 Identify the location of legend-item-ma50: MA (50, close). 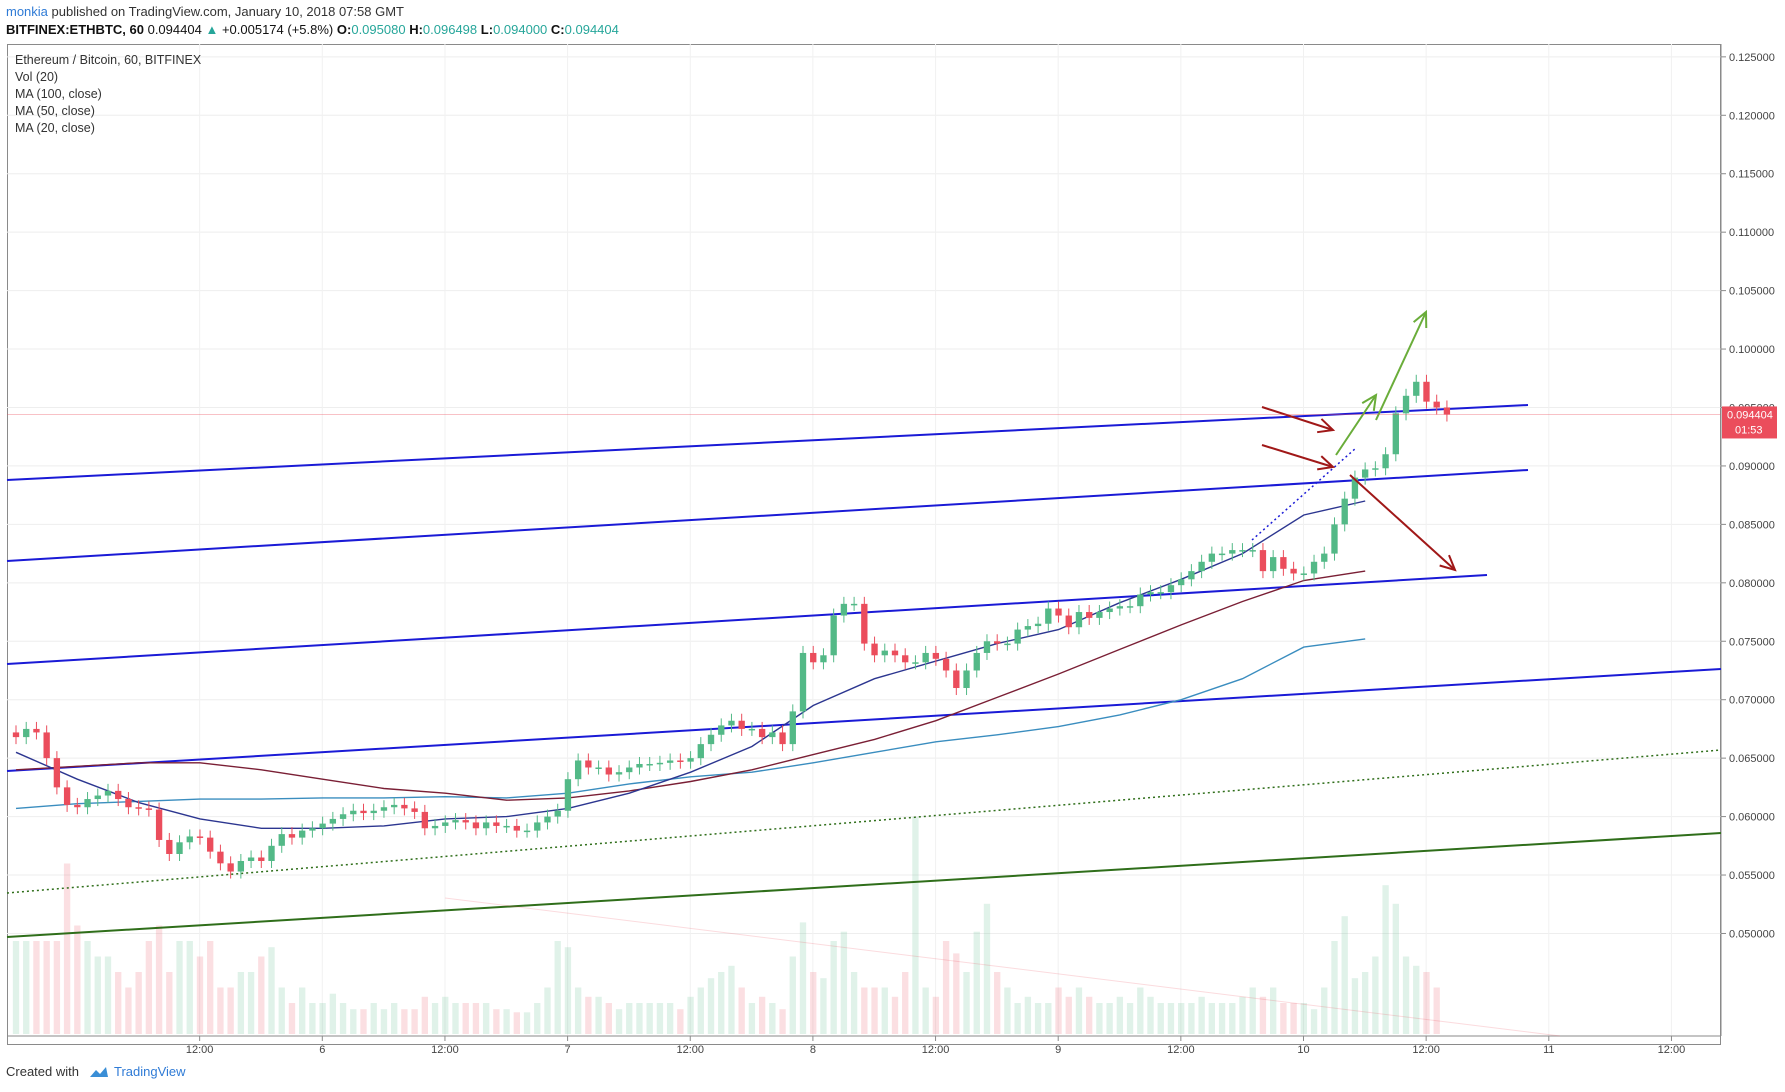
(55, 111).